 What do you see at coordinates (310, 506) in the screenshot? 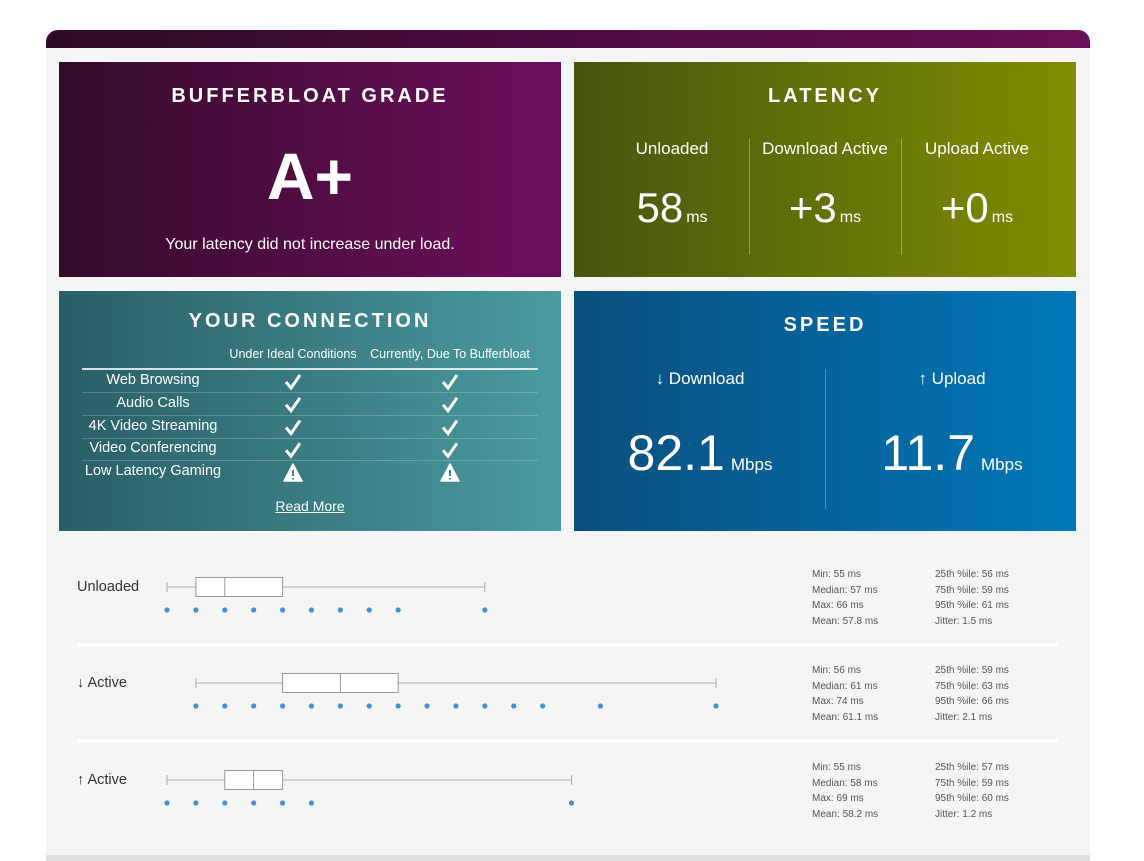
I see `read-more: Read More` at bounding box center [310, 506].